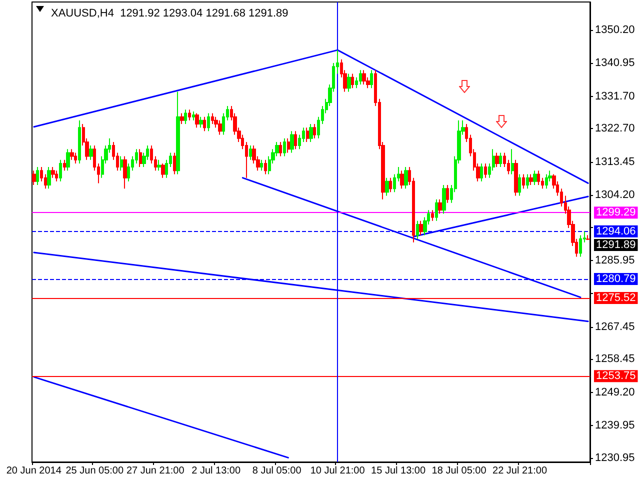 The image size is (640, 480). Describe the element at coordinates (155, 471) in the screenshot. I see `x-tick-label: 27 Jun 21:00` at that location.